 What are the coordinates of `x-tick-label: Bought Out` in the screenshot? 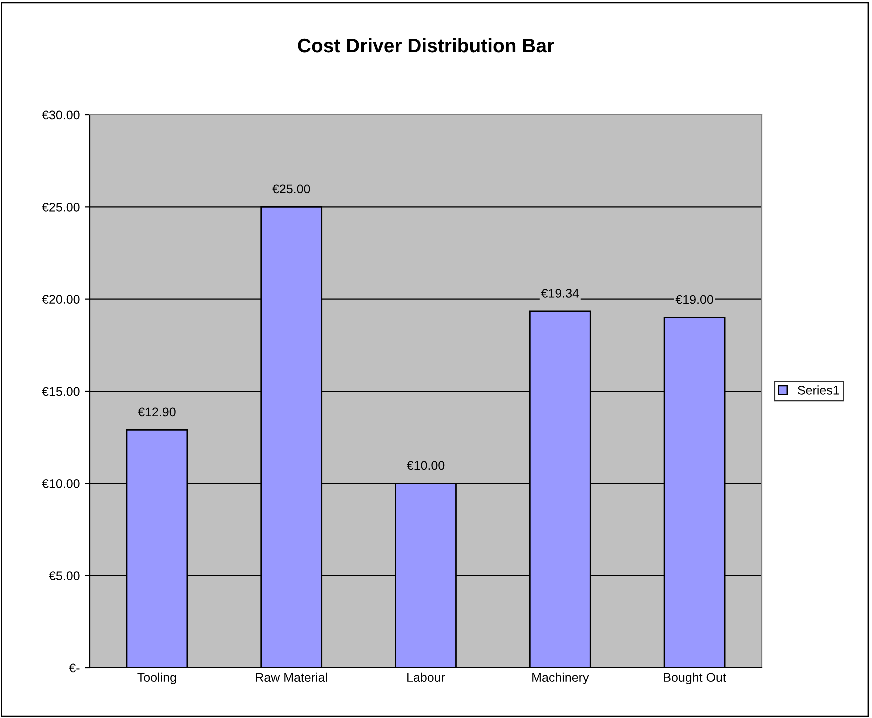 It's located at (695, 678).